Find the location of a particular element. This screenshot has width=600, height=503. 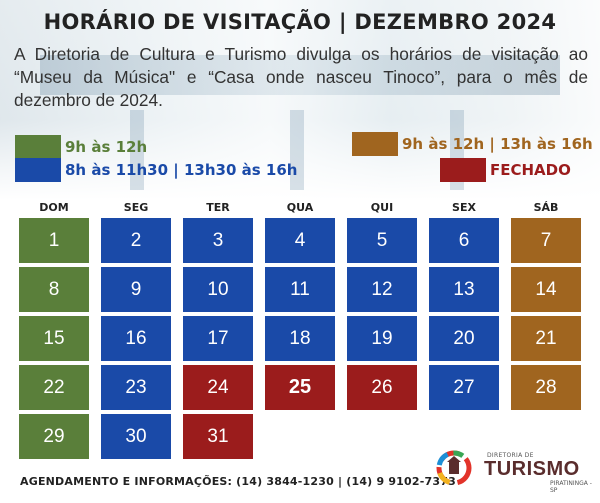

calendar-day-6: 6 is located at coordinates (464, 240).